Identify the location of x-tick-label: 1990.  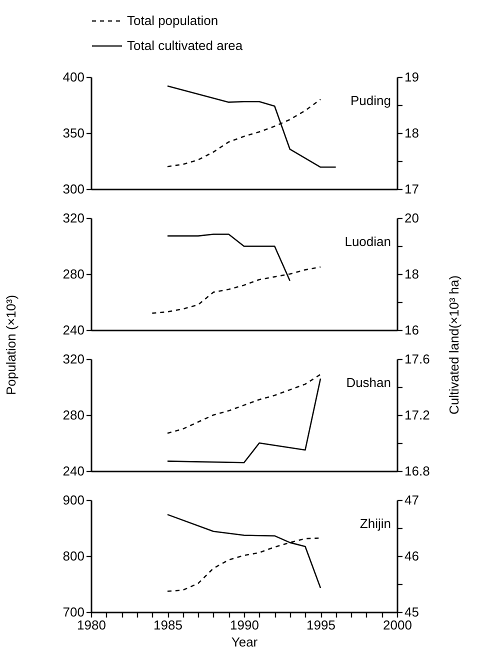
(244, 625).